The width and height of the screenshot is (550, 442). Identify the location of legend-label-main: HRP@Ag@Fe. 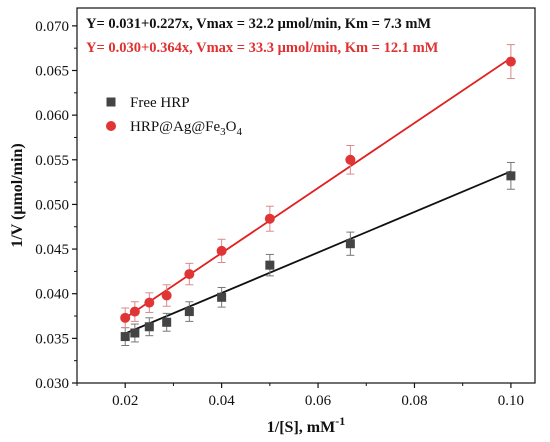
(175, 127).